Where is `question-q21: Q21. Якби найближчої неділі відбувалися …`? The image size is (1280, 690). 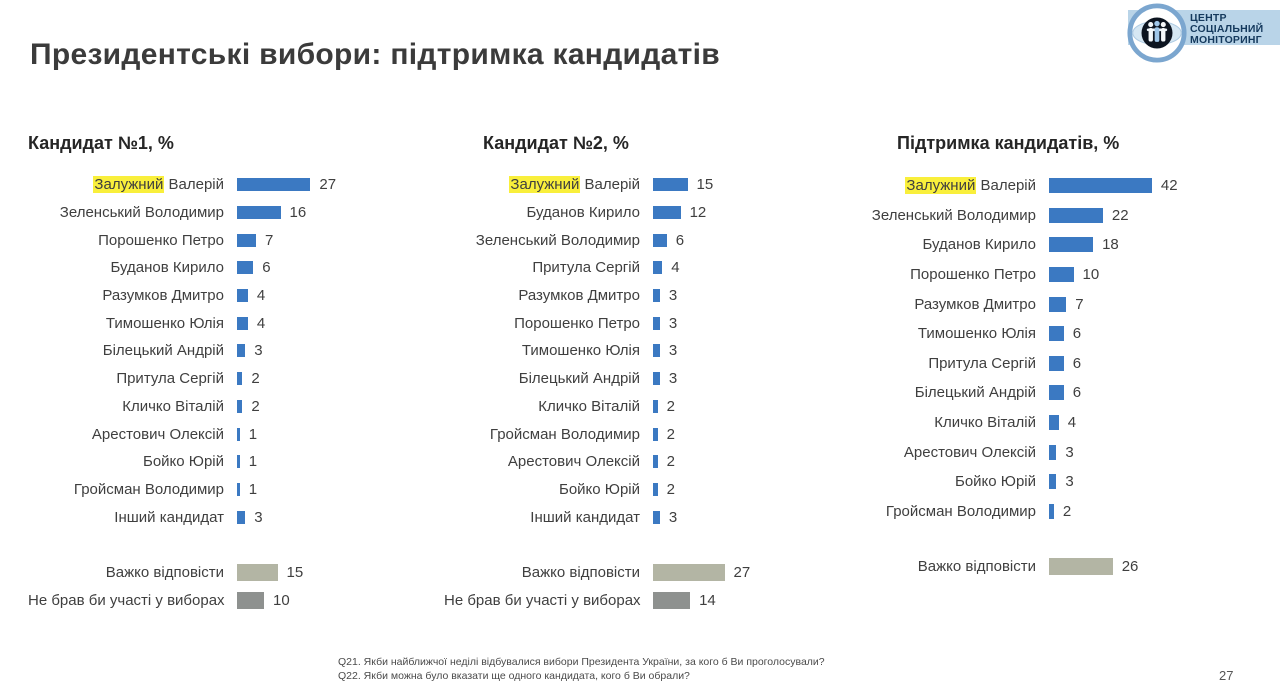 question-q21: Q21. Якби найближчої неділі відбувалися … is located at coordinates (581, 662).